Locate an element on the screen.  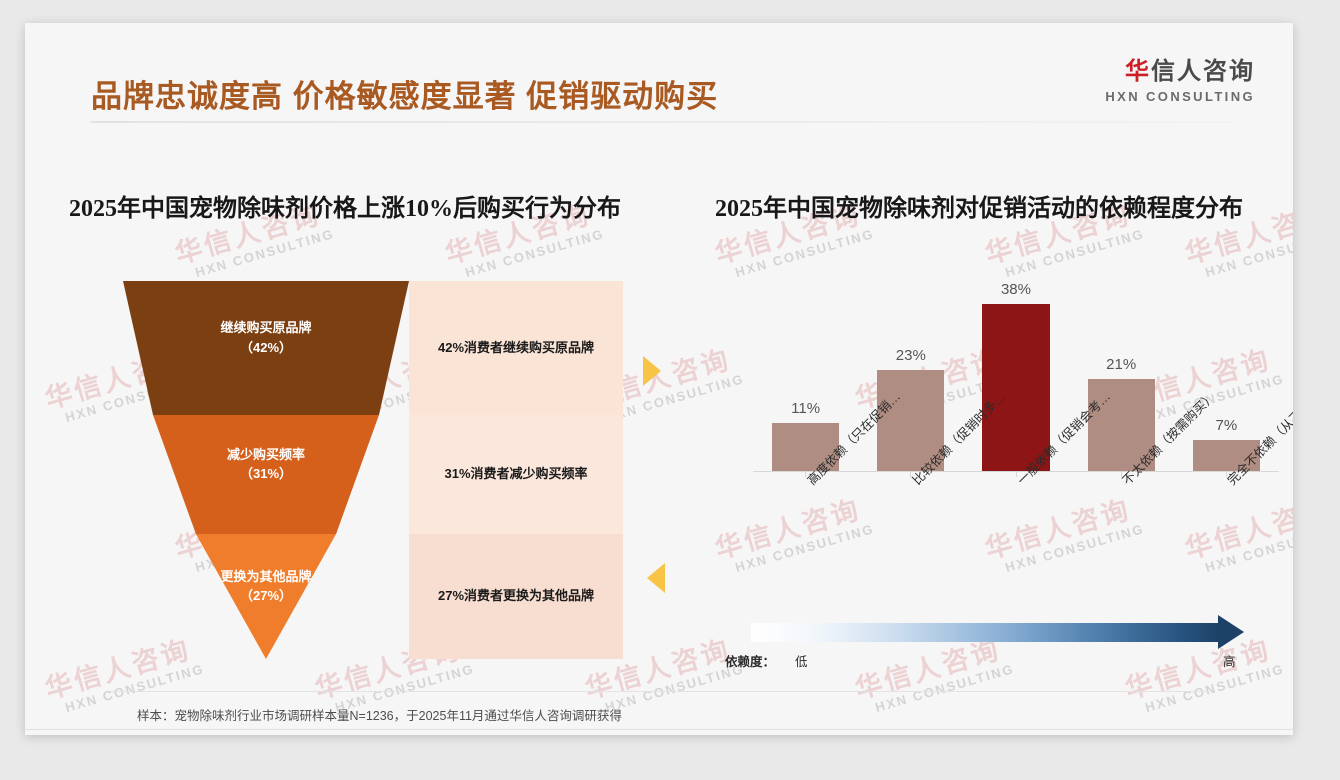
funnel-side-panel: 31%消费者减少购买频率 is located at coordinates (516, 474).